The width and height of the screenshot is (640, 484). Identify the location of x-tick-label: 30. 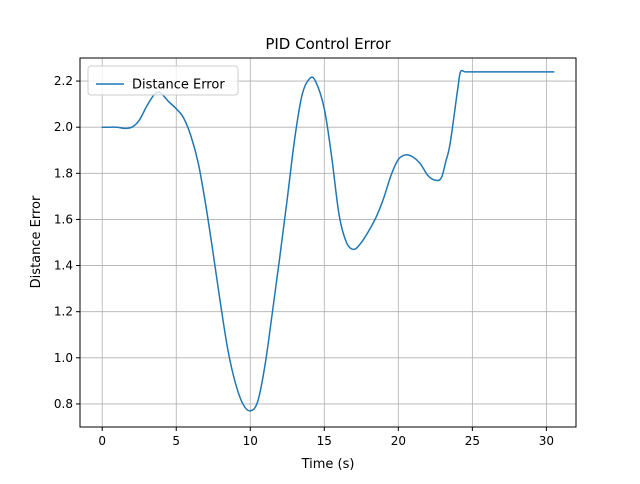
(546, 441).